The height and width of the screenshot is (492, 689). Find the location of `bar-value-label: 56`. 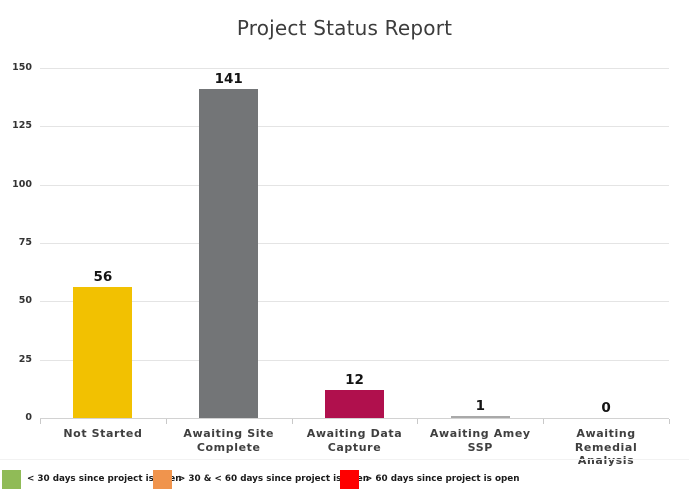

bar-value-label: 56 is located at coordinates (103, 277).